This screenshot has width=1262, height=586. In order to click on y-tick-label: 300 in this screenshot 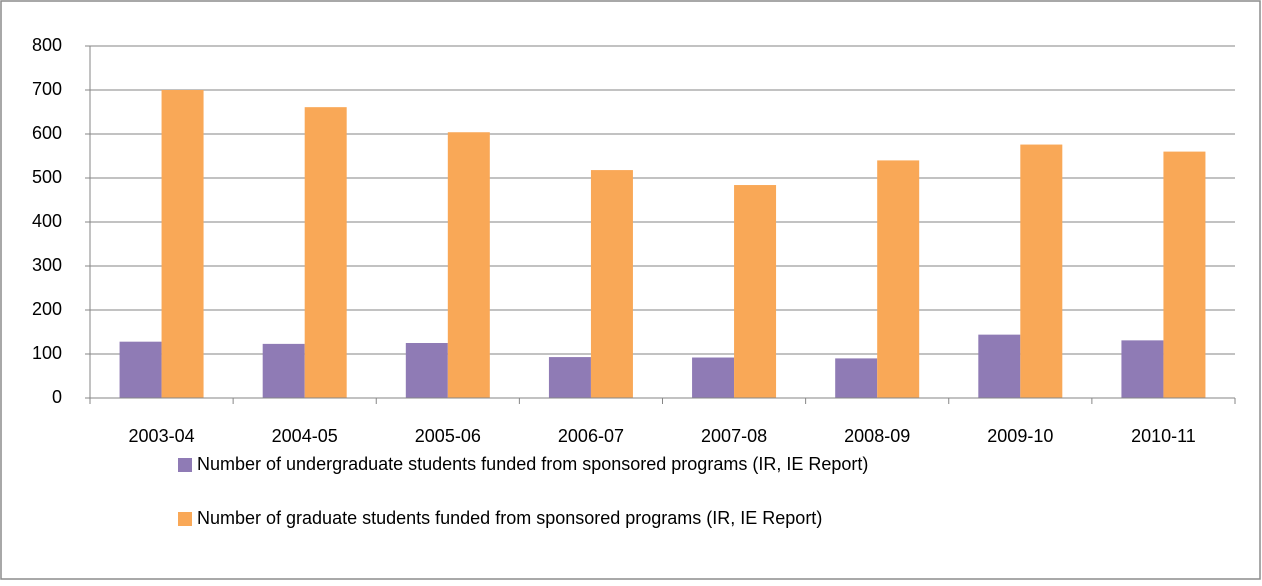, I will do `click(47, 265)`.